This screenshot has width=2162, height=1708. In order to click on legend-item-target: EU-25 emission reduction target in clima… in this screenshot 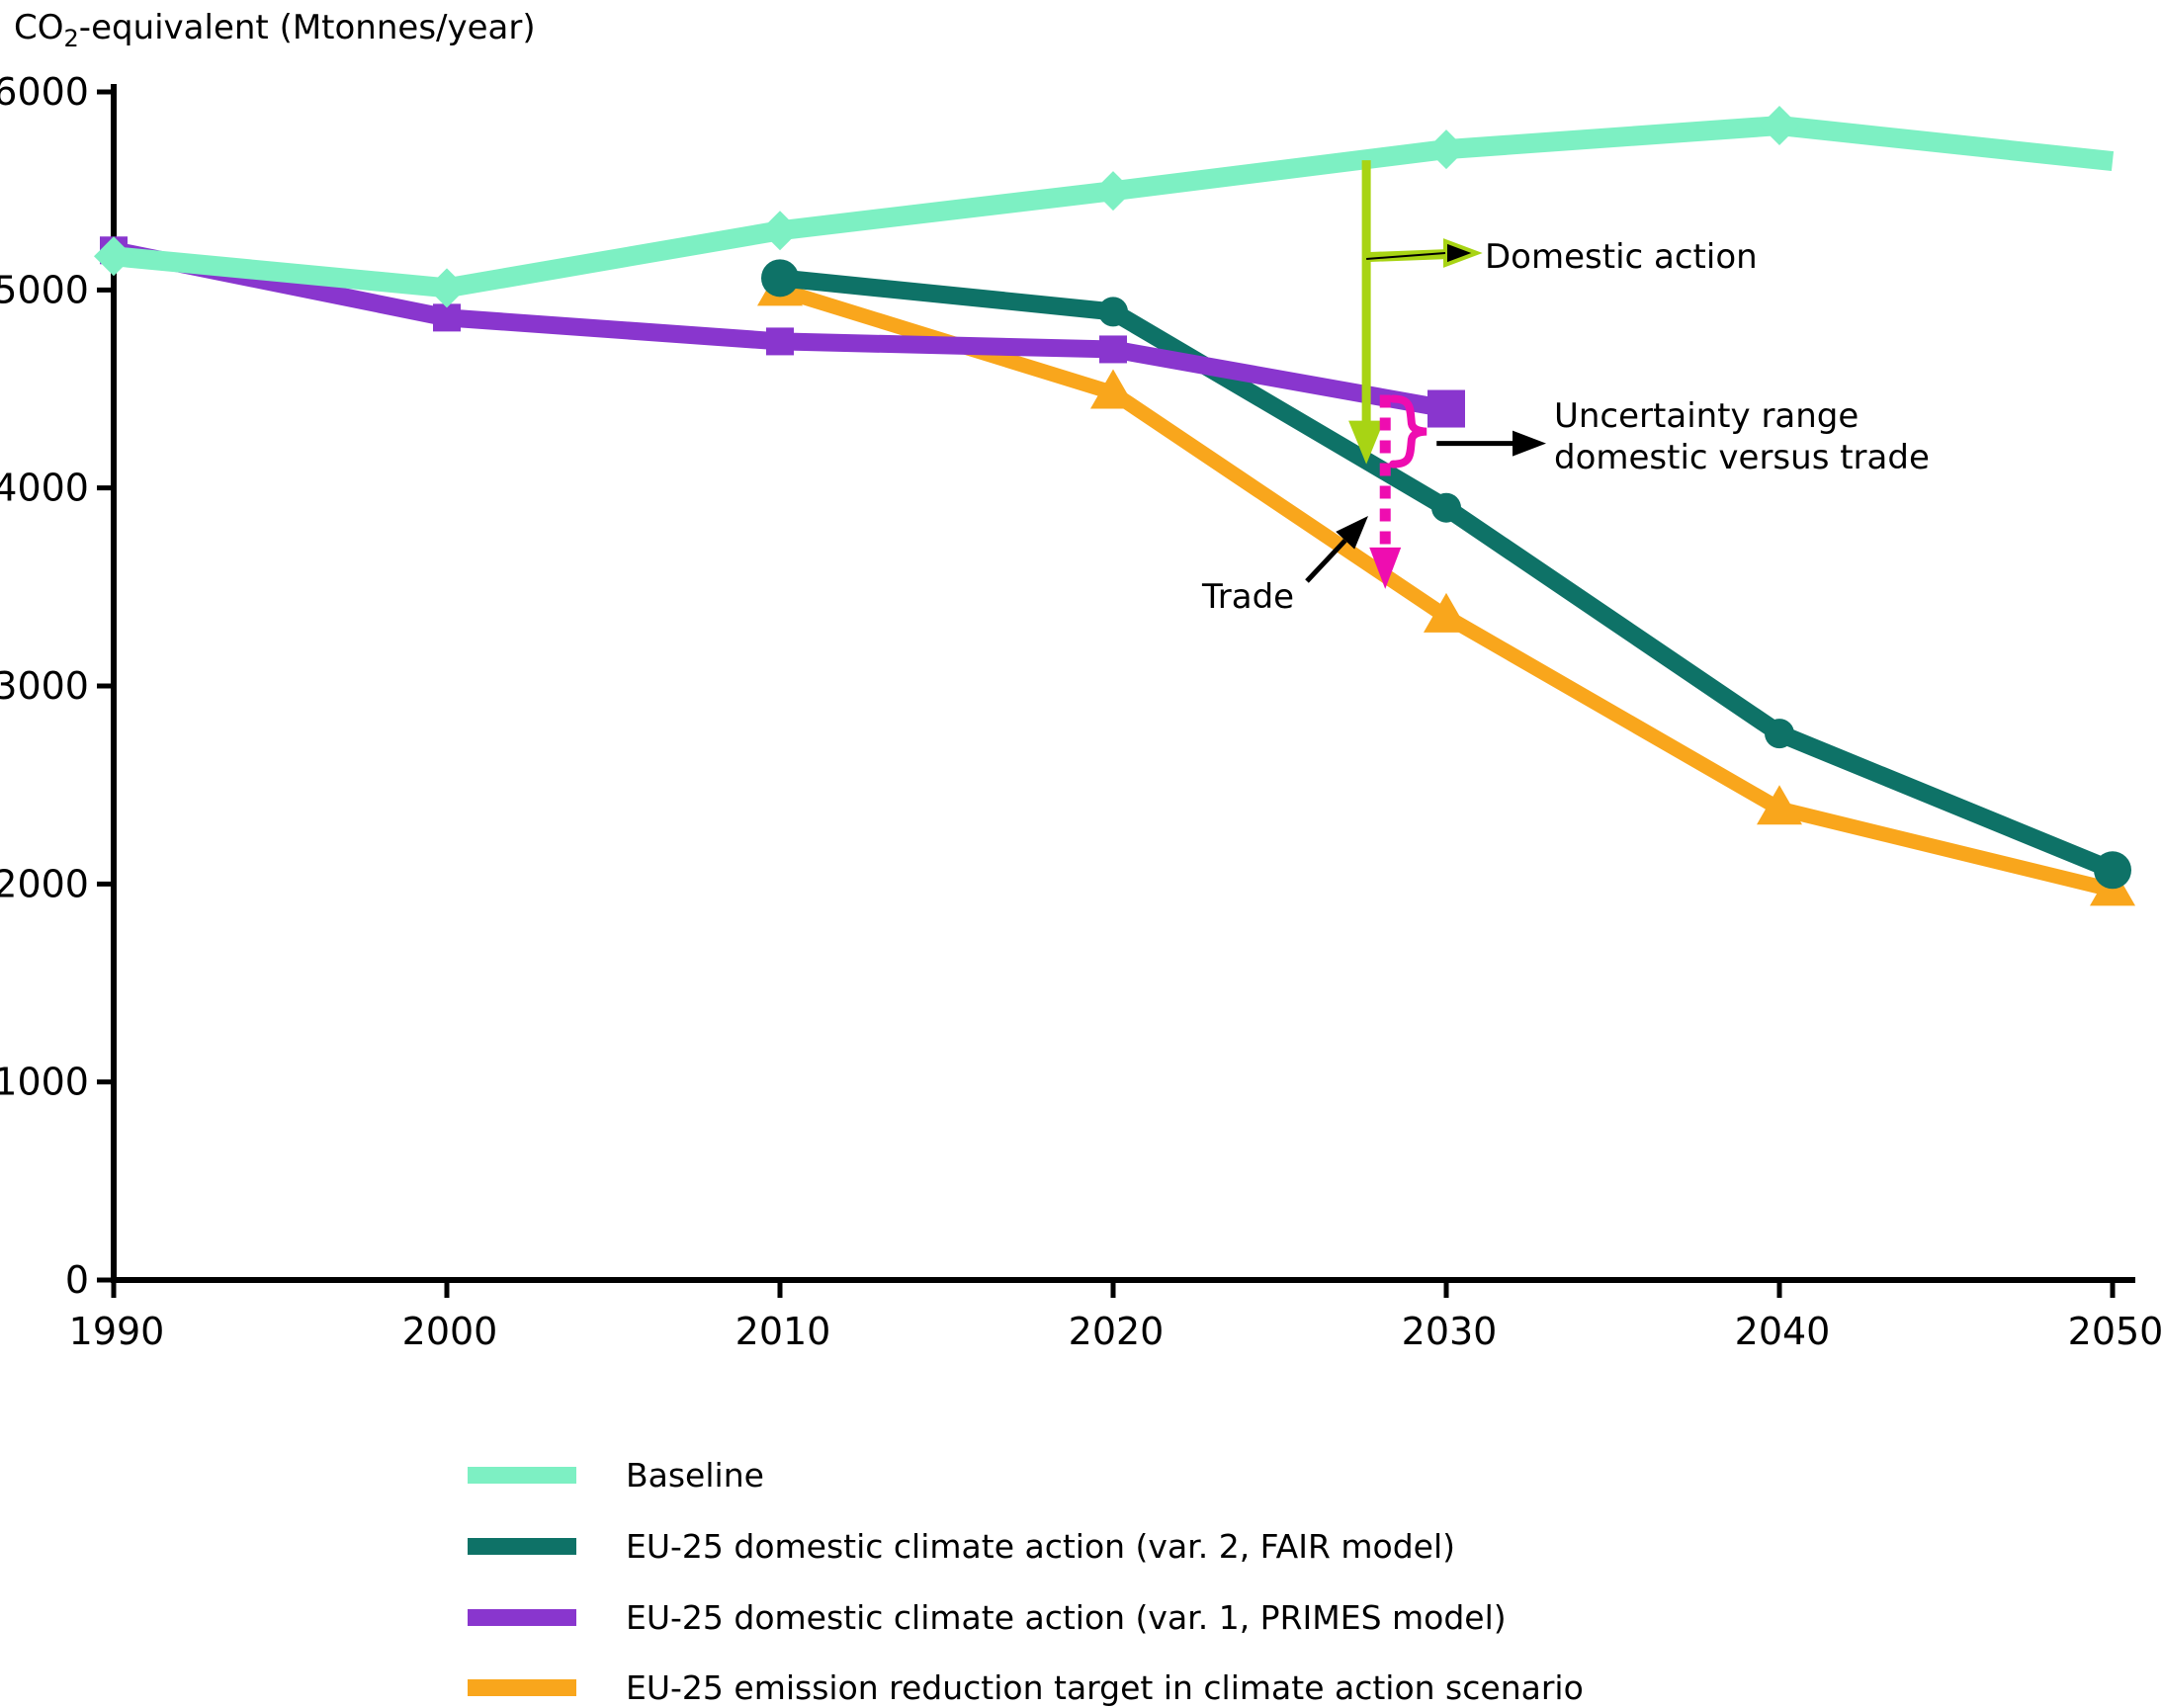, I will do `click(1026, 1686)`.